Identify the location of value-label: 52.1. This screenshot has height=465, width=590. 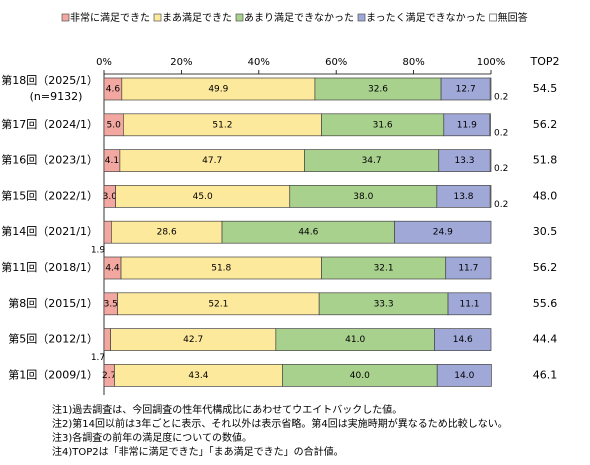
(218, 304).